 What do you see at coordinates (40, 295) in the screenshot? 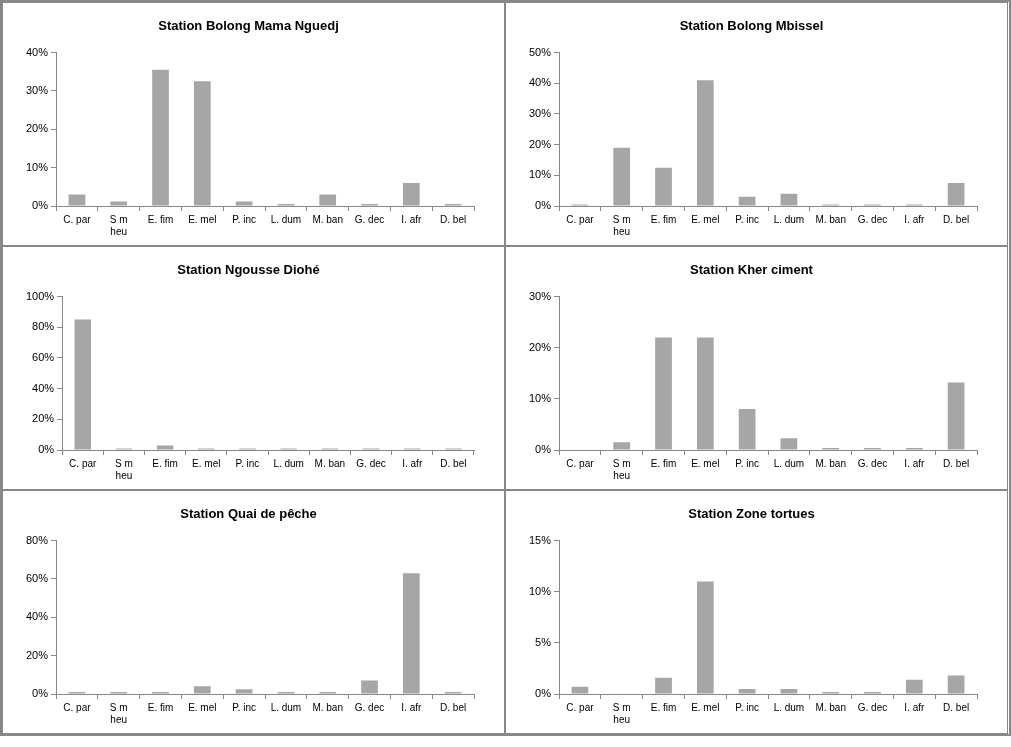
I see `y-tick-label: 100%` at bounding box center [40, 295].